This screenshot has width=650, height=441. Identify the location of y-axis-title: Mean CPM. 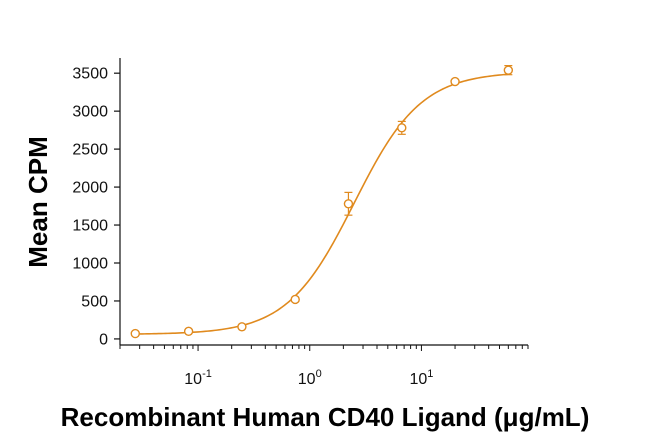
(38, 201).